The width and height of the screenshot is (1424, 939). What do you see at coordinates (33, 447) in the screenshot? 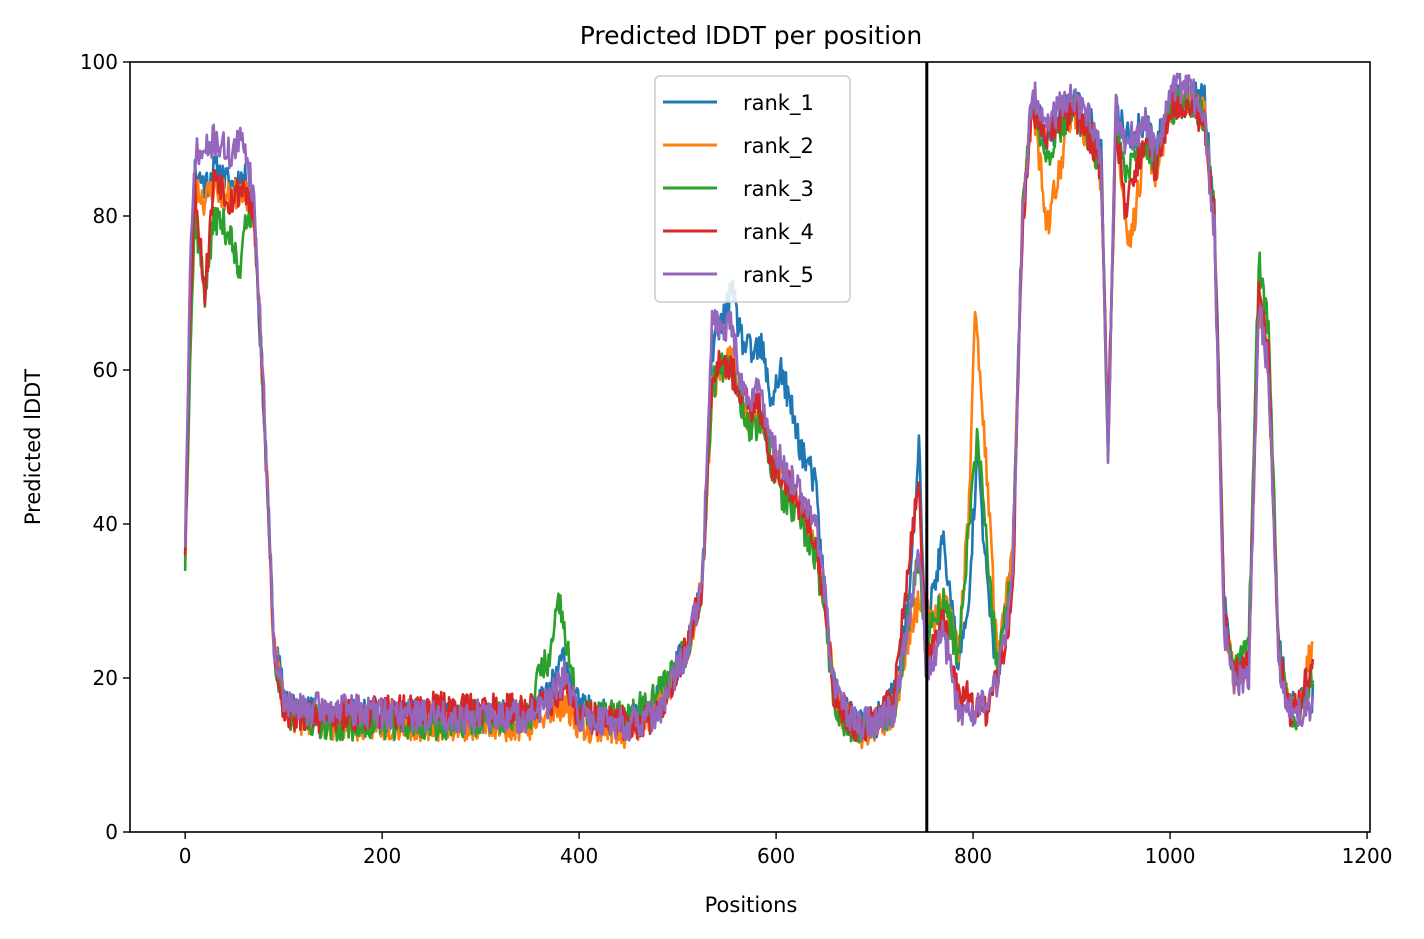
I see `y-axis-title: Predicted lDDT` at bounding box center [33, 447].